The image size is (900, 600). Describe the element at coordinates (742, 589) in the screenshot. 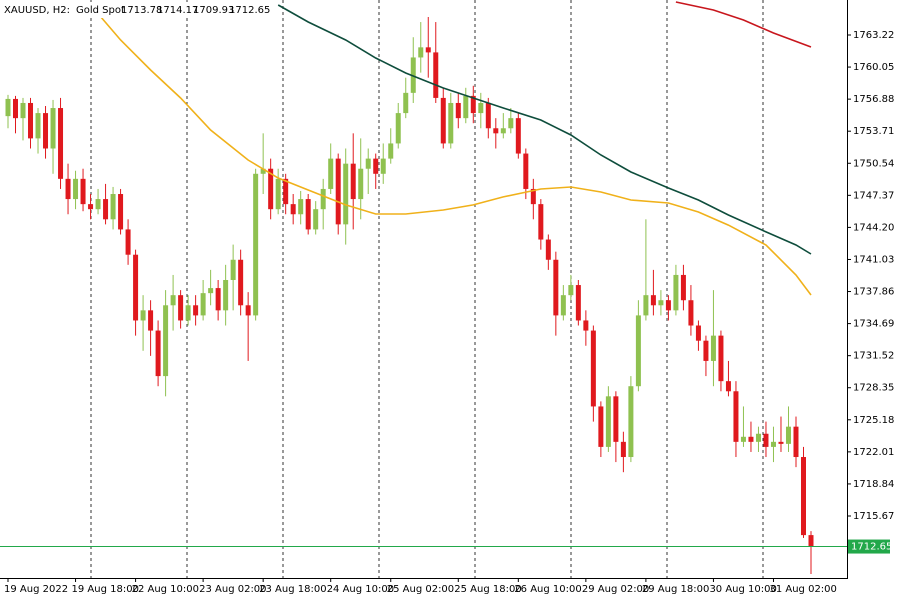

I see `x-tick-label: 30 Aug 10:00` at that location.